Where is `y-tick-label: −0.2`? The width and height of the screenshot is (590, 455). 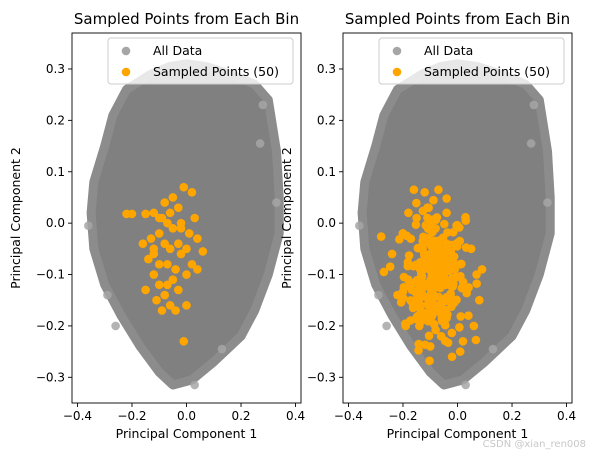
y-tick-label: −0.2 is located at coordinates (50, 326).